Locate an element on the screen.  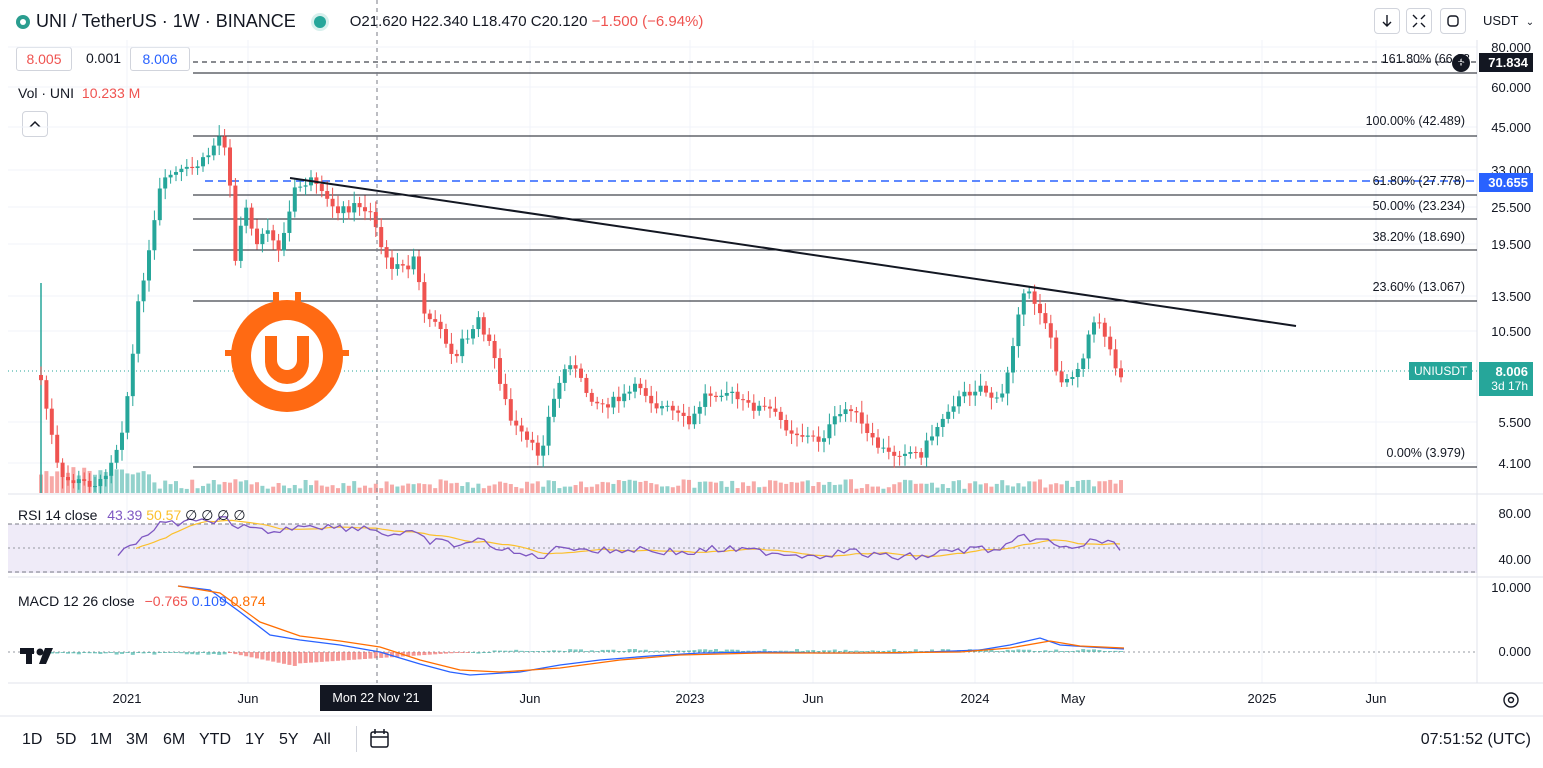
timeframe-bar: 1D 5D 1M 3M 6M YTD 1Y 5Y All is located at coordinates (182, 740).